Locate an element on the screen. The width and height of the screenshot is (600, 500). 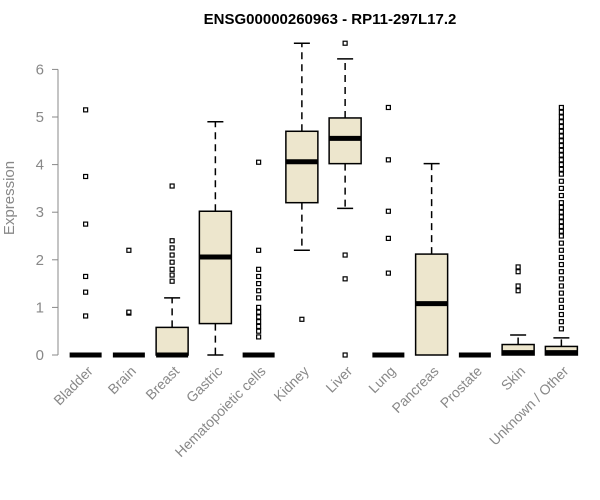
y-tick-label: 3 is located at coordinates (40, 212).